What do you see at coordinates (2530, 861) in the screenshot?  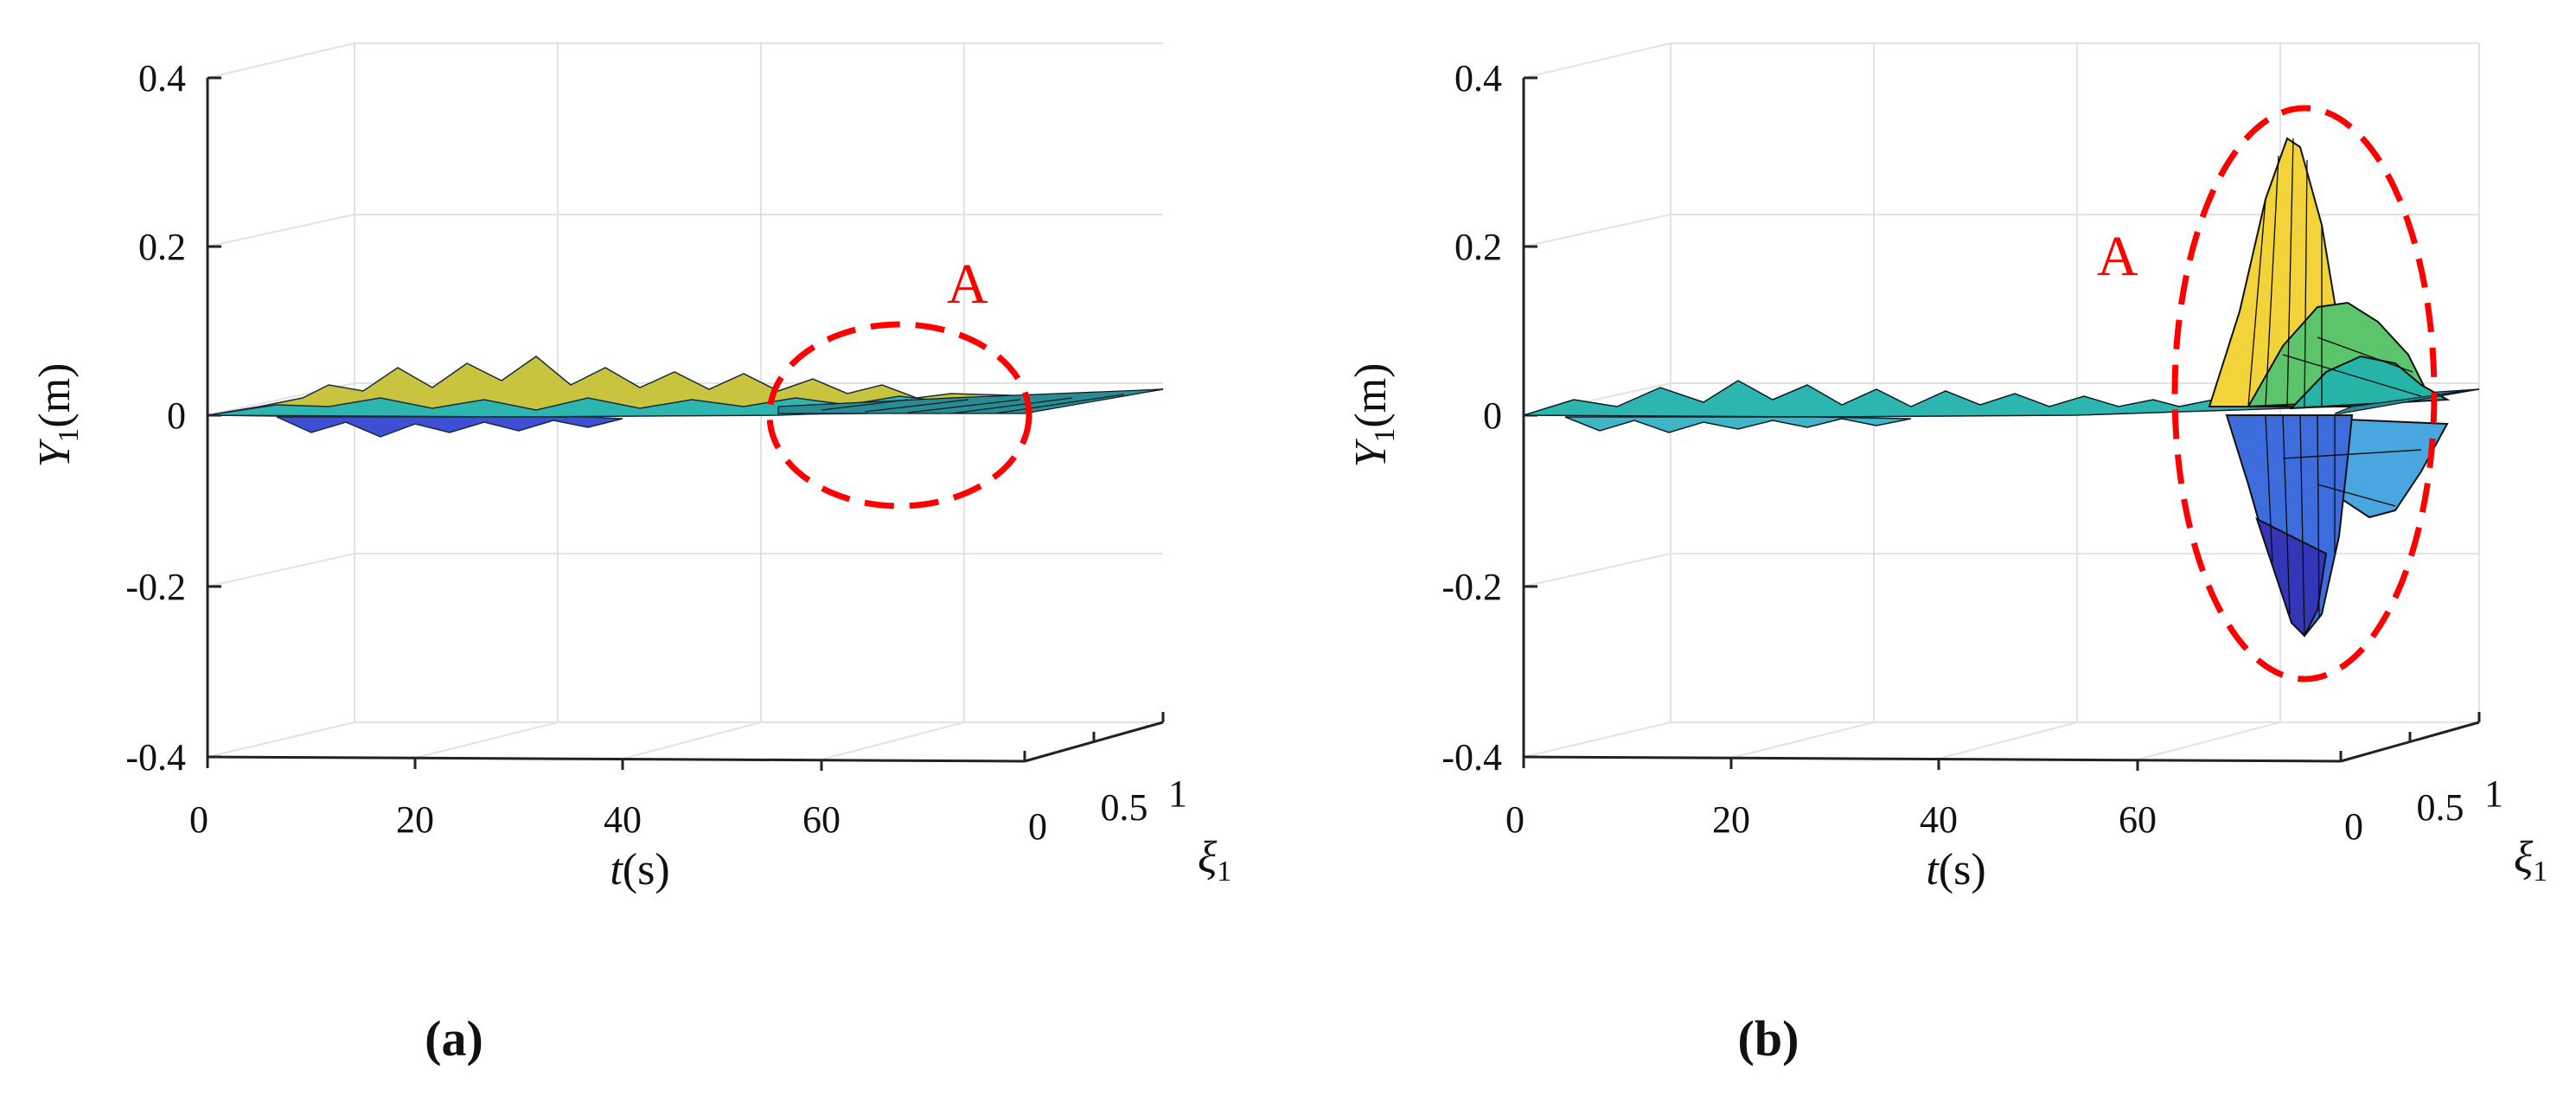 I see `z-axis-label-b: ξ1` at bounding box center [2530, 861].